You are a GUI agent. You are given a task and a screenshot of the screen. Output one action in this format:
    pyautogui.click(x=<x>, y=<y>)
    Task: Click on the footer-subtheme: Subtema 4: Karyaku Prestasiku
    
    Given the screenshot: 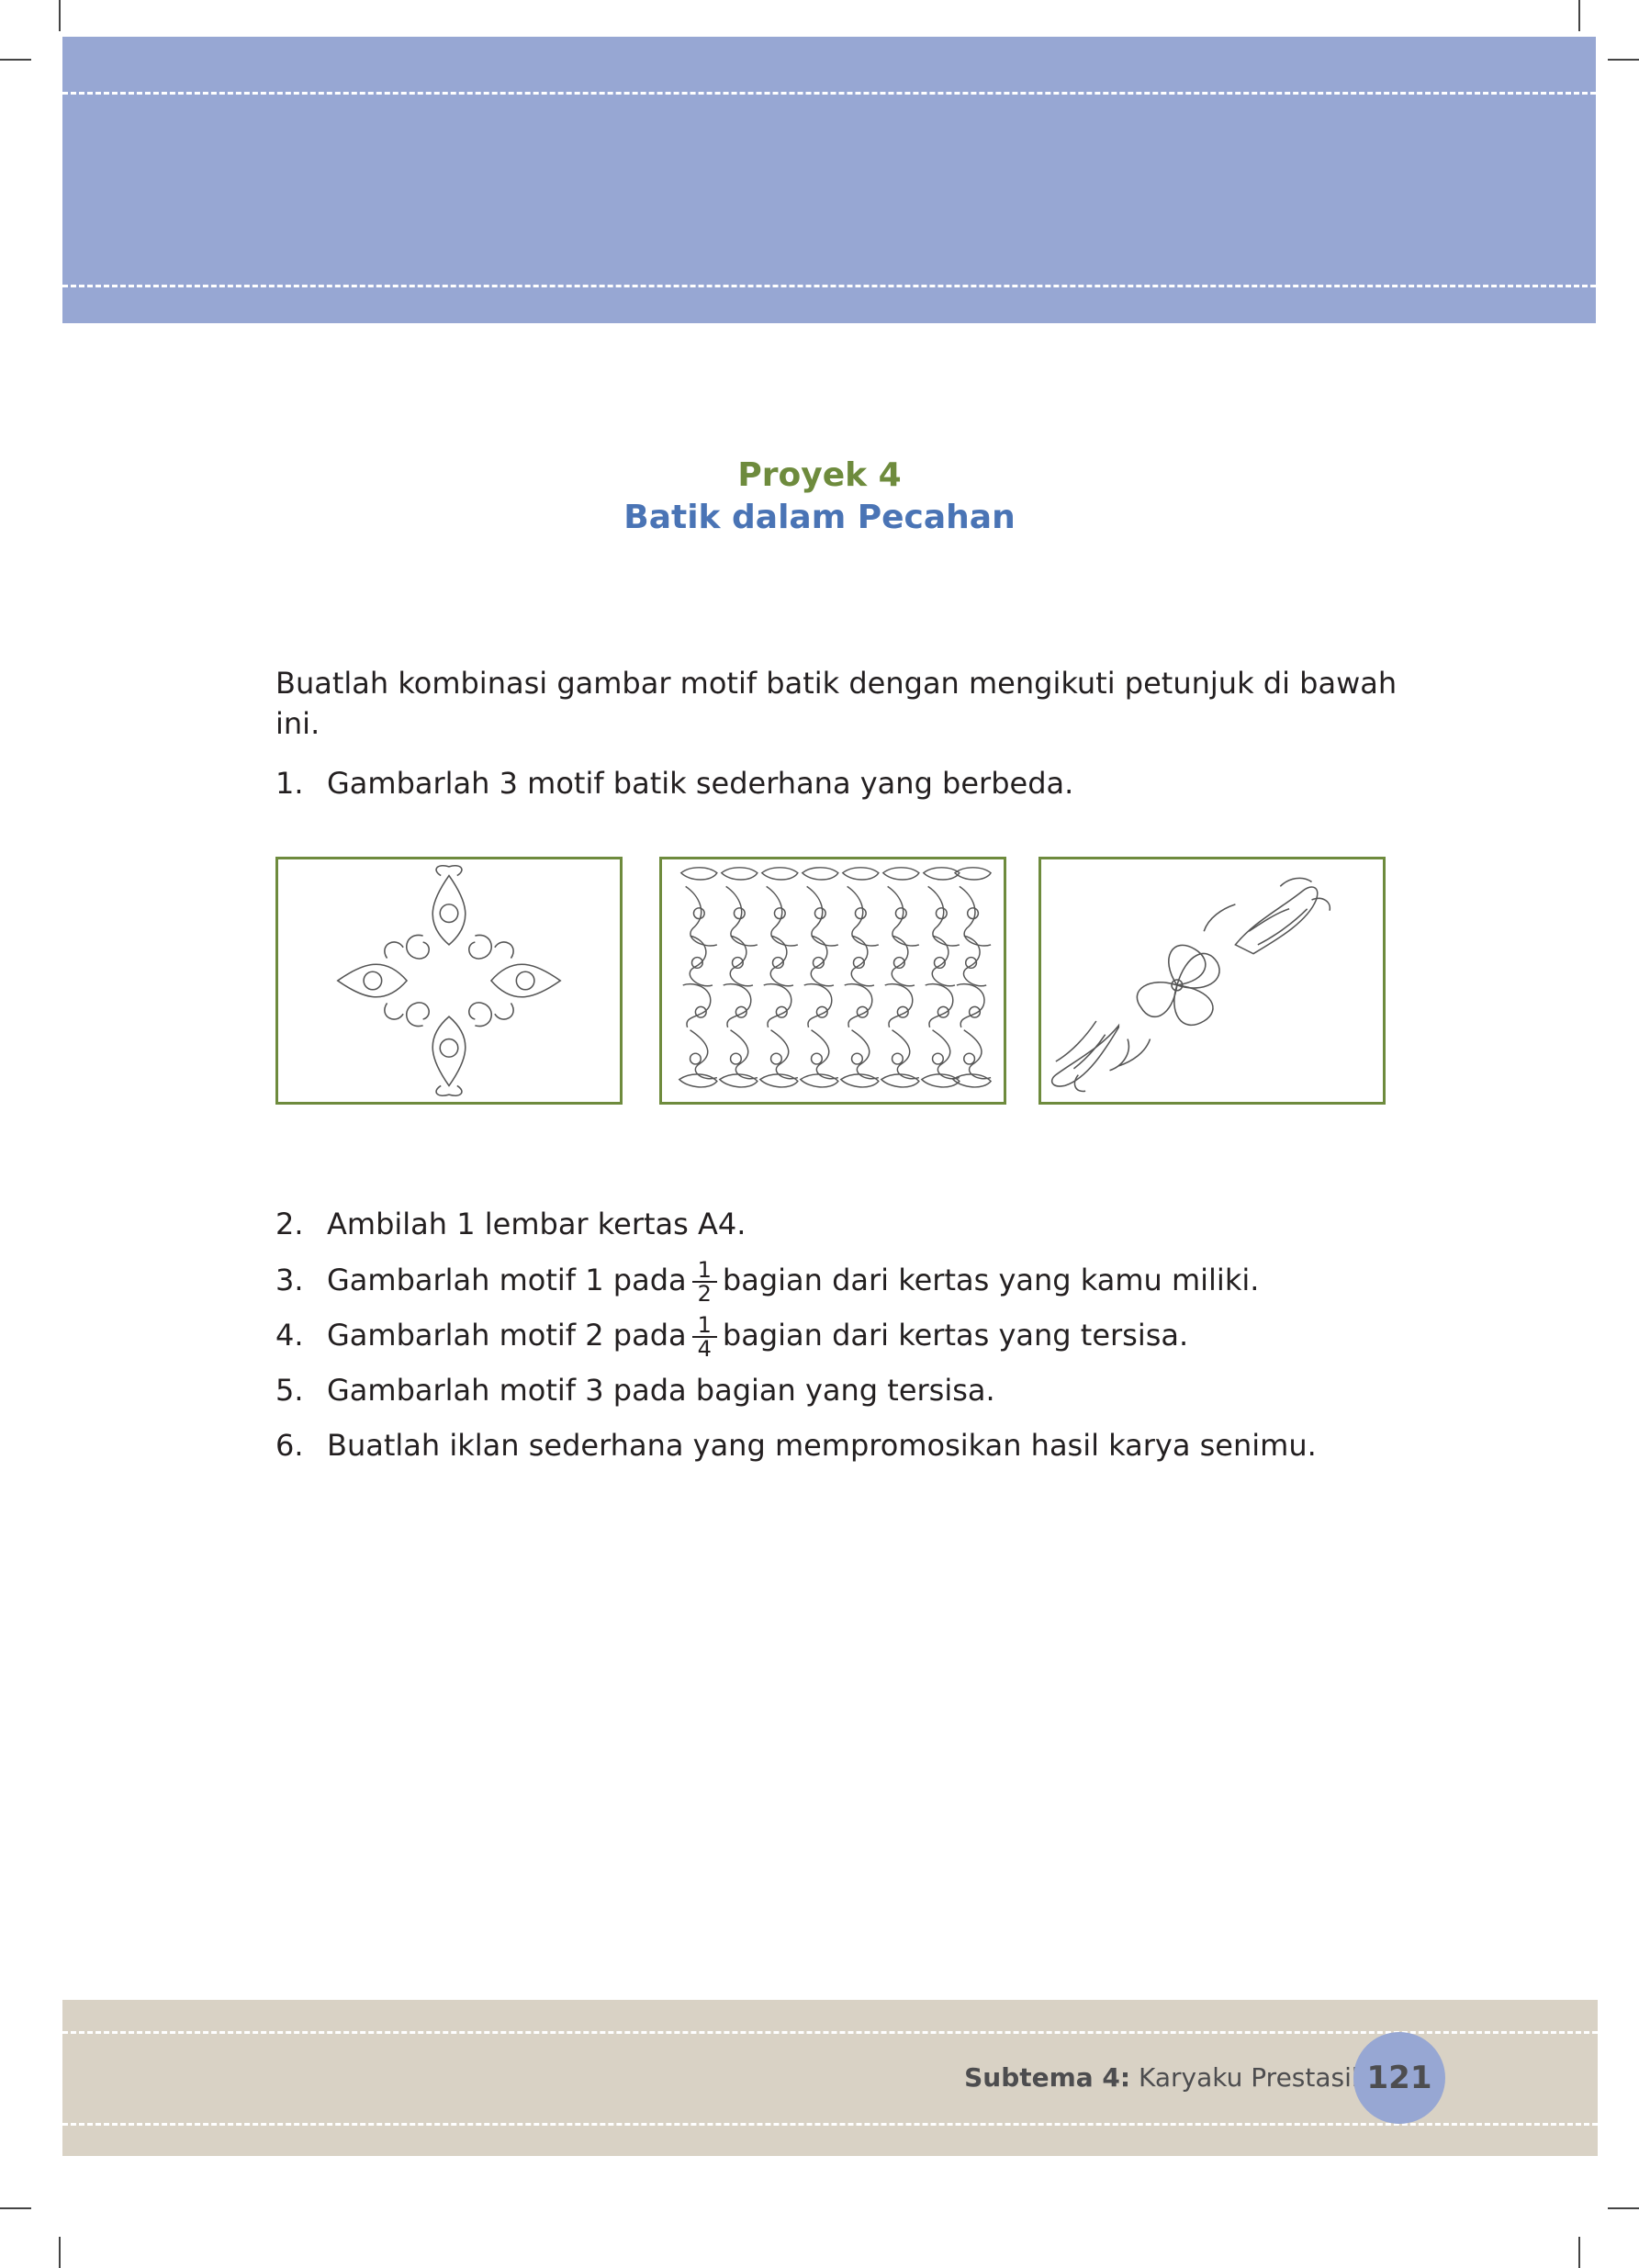 What is the action you would take?
    pyautogui.click(x=1173, y=2077)
    